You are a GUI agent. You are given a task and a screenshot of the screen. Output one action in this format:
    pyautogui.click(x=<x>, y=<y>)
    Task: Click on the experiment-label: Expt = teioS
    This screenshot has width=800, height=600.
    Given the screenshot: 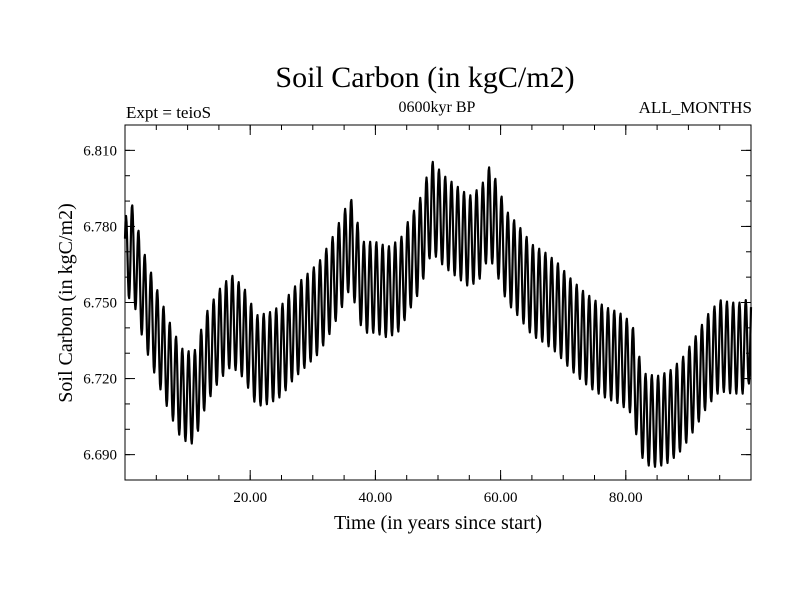 What is the action you would take?
    pyautogui.click(x=168, y=112)
    